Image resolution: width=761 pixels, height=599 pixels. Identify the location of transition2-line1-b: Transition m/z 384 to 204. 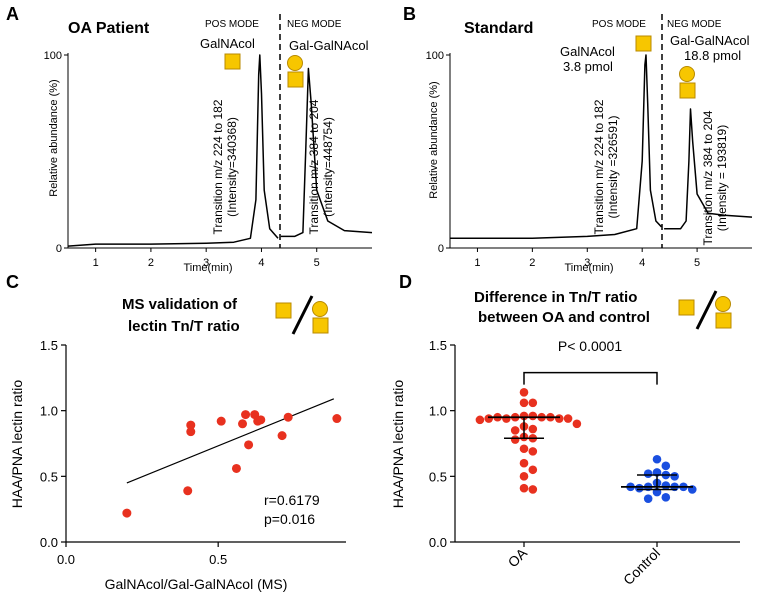
(708, 177).